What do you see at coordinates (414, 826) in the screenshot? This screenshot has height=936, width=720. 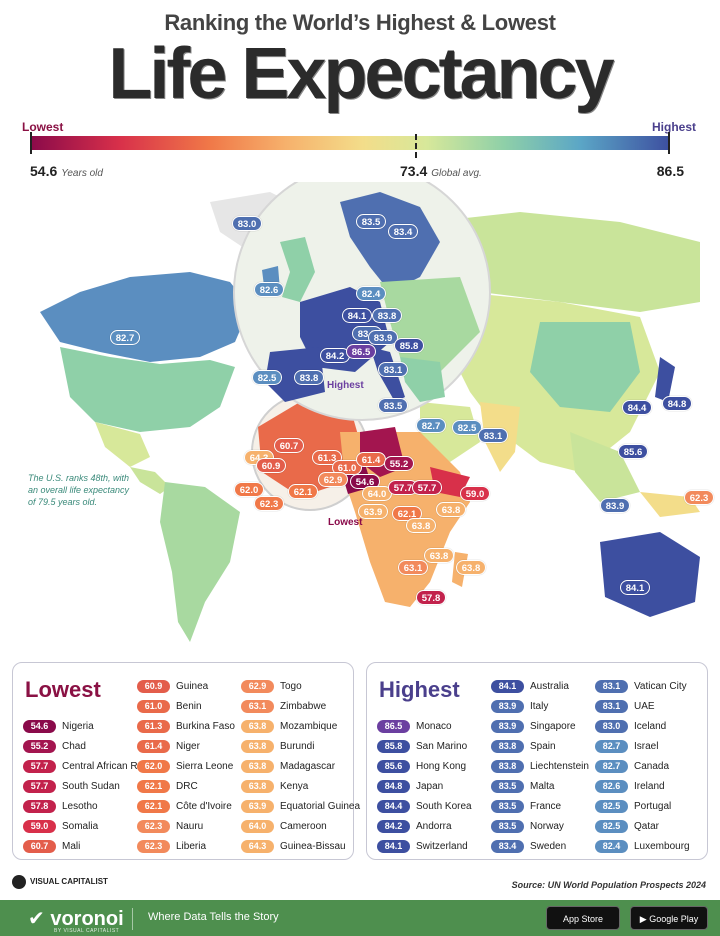 I see `list-item: 84.2 Andorra` at bounding box center [414, 826].